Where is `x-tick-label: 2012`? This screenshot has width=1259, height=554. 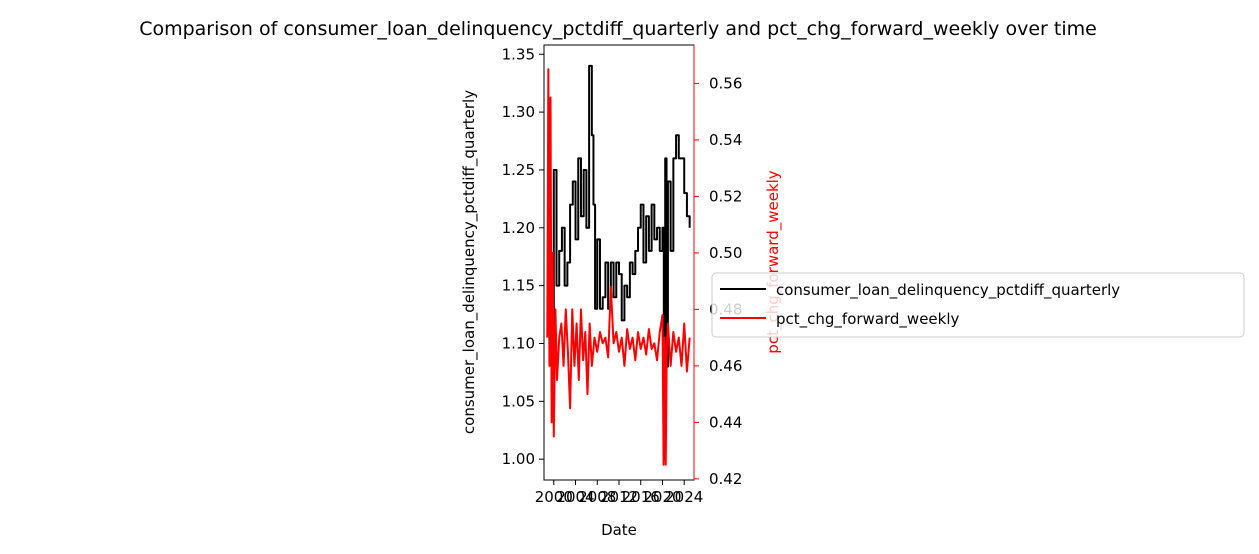
x-tick-label: 2012 is located at coordinates (619, 497).